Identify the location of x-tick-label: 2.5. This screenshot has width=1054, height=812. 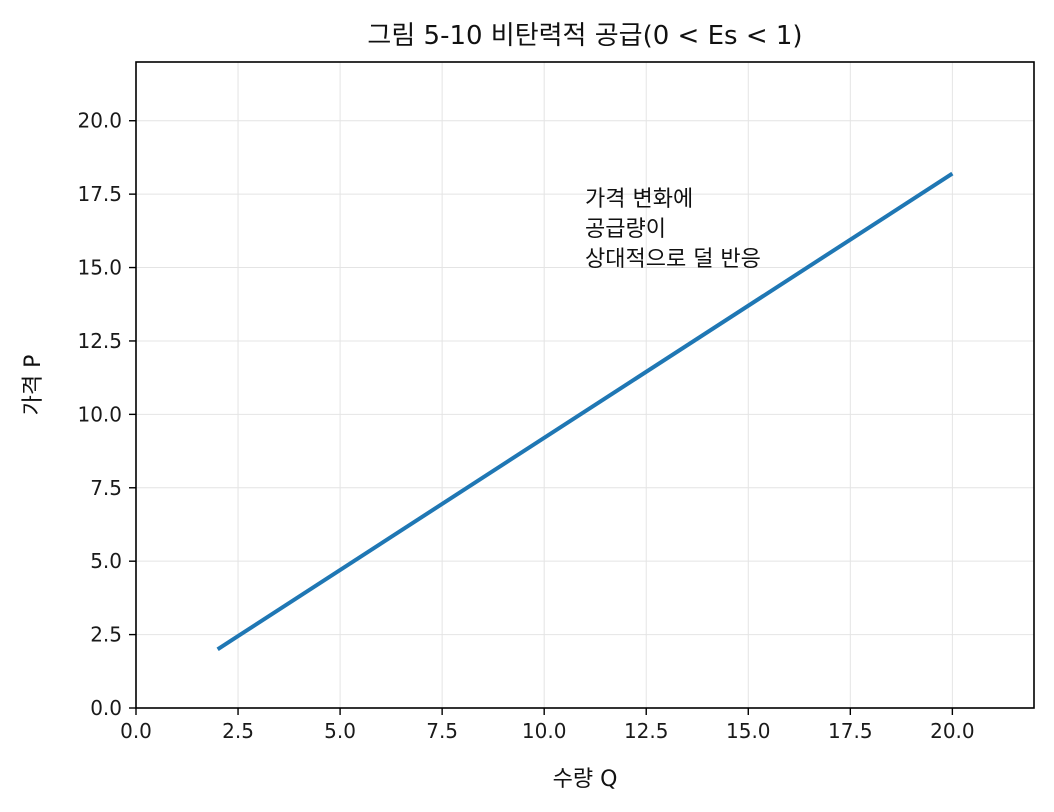
(238, 731).